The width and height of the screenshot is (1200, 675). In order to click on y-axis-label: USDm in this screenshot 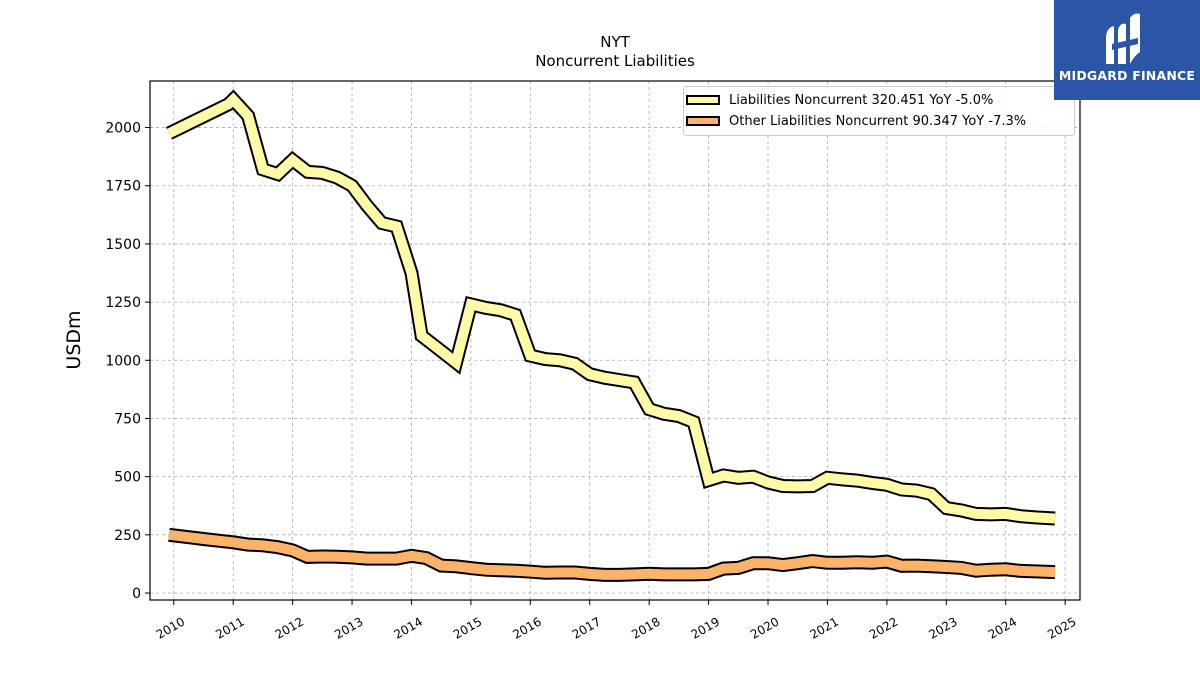, I will do `click(74, 339)`.